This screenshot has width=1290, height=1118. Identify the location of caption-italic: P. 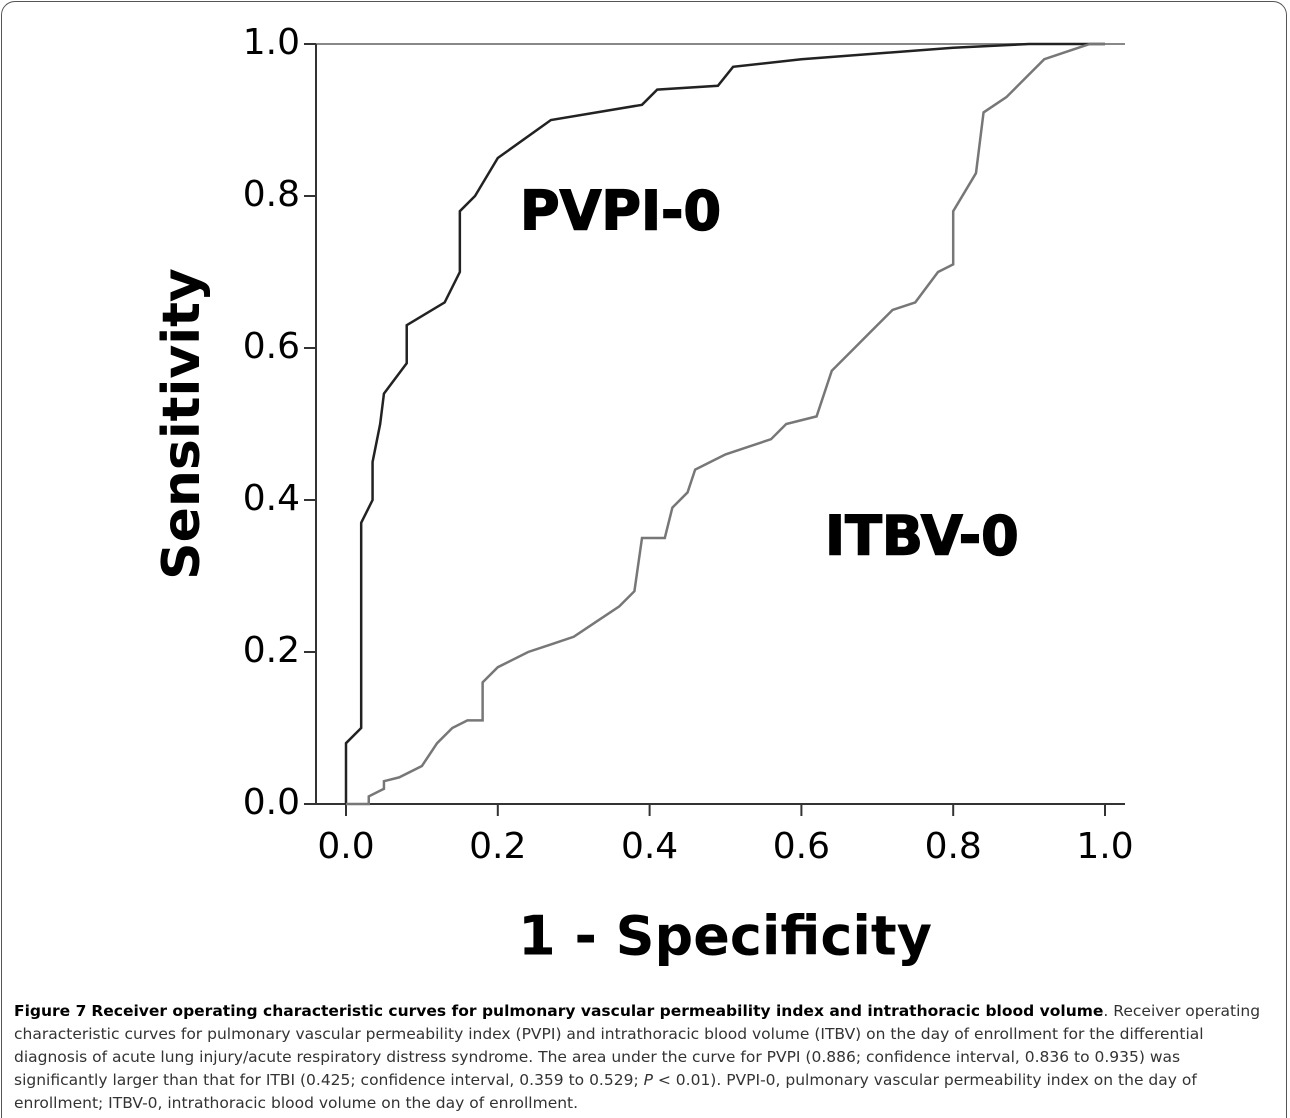
(648, 1080).